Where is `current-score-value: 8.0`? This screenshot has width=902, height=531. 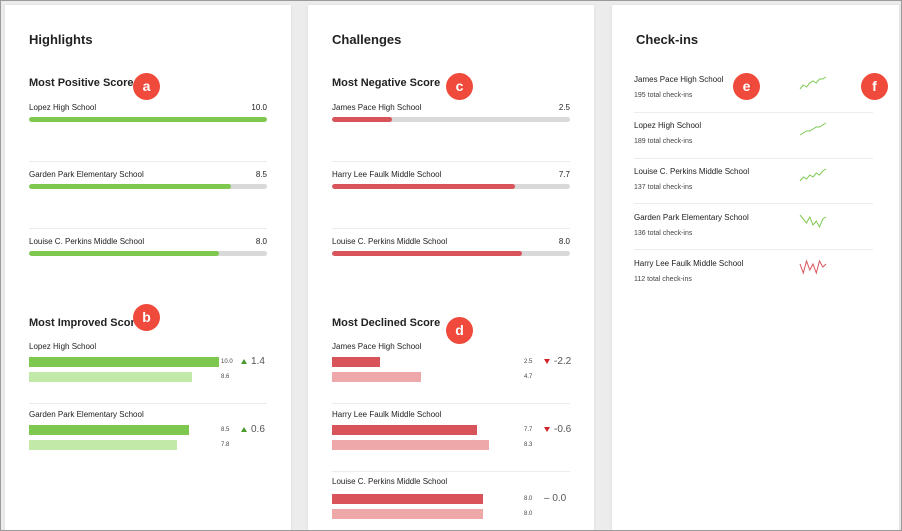
current-score-value: 8.0 is located at coordinates (528, 499).